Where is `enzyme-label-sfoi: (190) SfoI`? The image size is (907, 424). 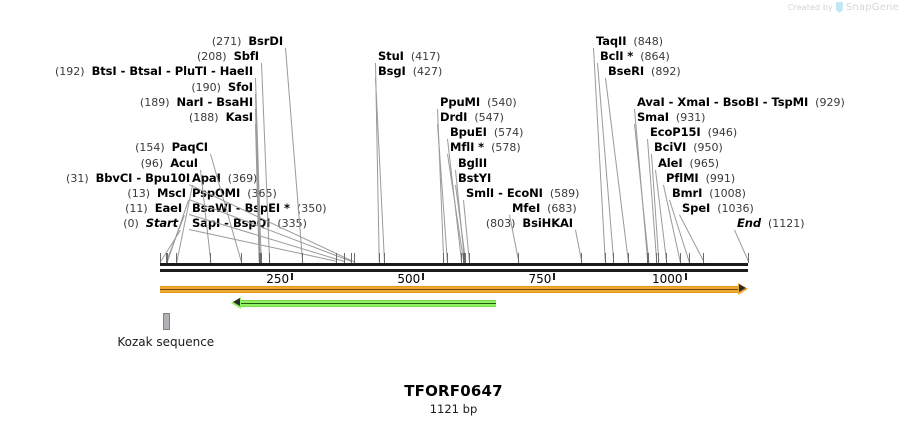
enzyme-label-sfoi: (190) SfoI is located at coordinates (222, 86).